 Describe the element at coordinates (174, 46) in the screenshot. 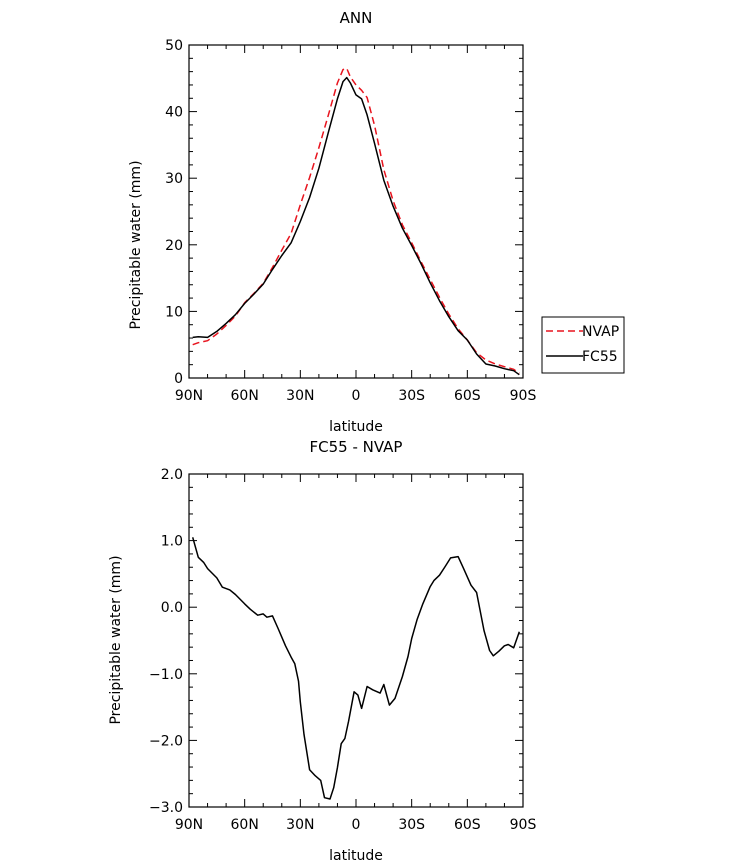

I see `ann-y-tick-label: 50` at that location.